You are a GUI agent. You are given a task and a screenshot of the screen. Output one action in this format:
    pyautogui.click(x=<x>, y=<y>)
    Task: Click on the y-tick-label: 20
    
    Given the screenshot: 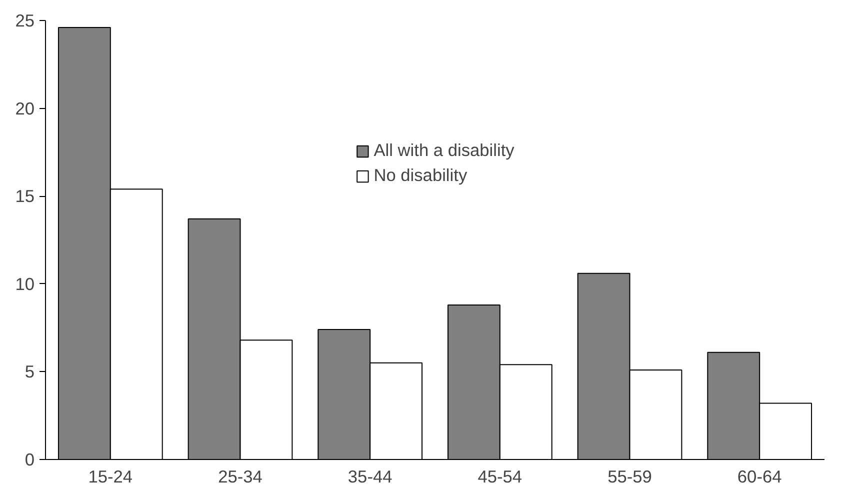 What is the action you would take?
    pyautogui.click(x=25, y=108)
    